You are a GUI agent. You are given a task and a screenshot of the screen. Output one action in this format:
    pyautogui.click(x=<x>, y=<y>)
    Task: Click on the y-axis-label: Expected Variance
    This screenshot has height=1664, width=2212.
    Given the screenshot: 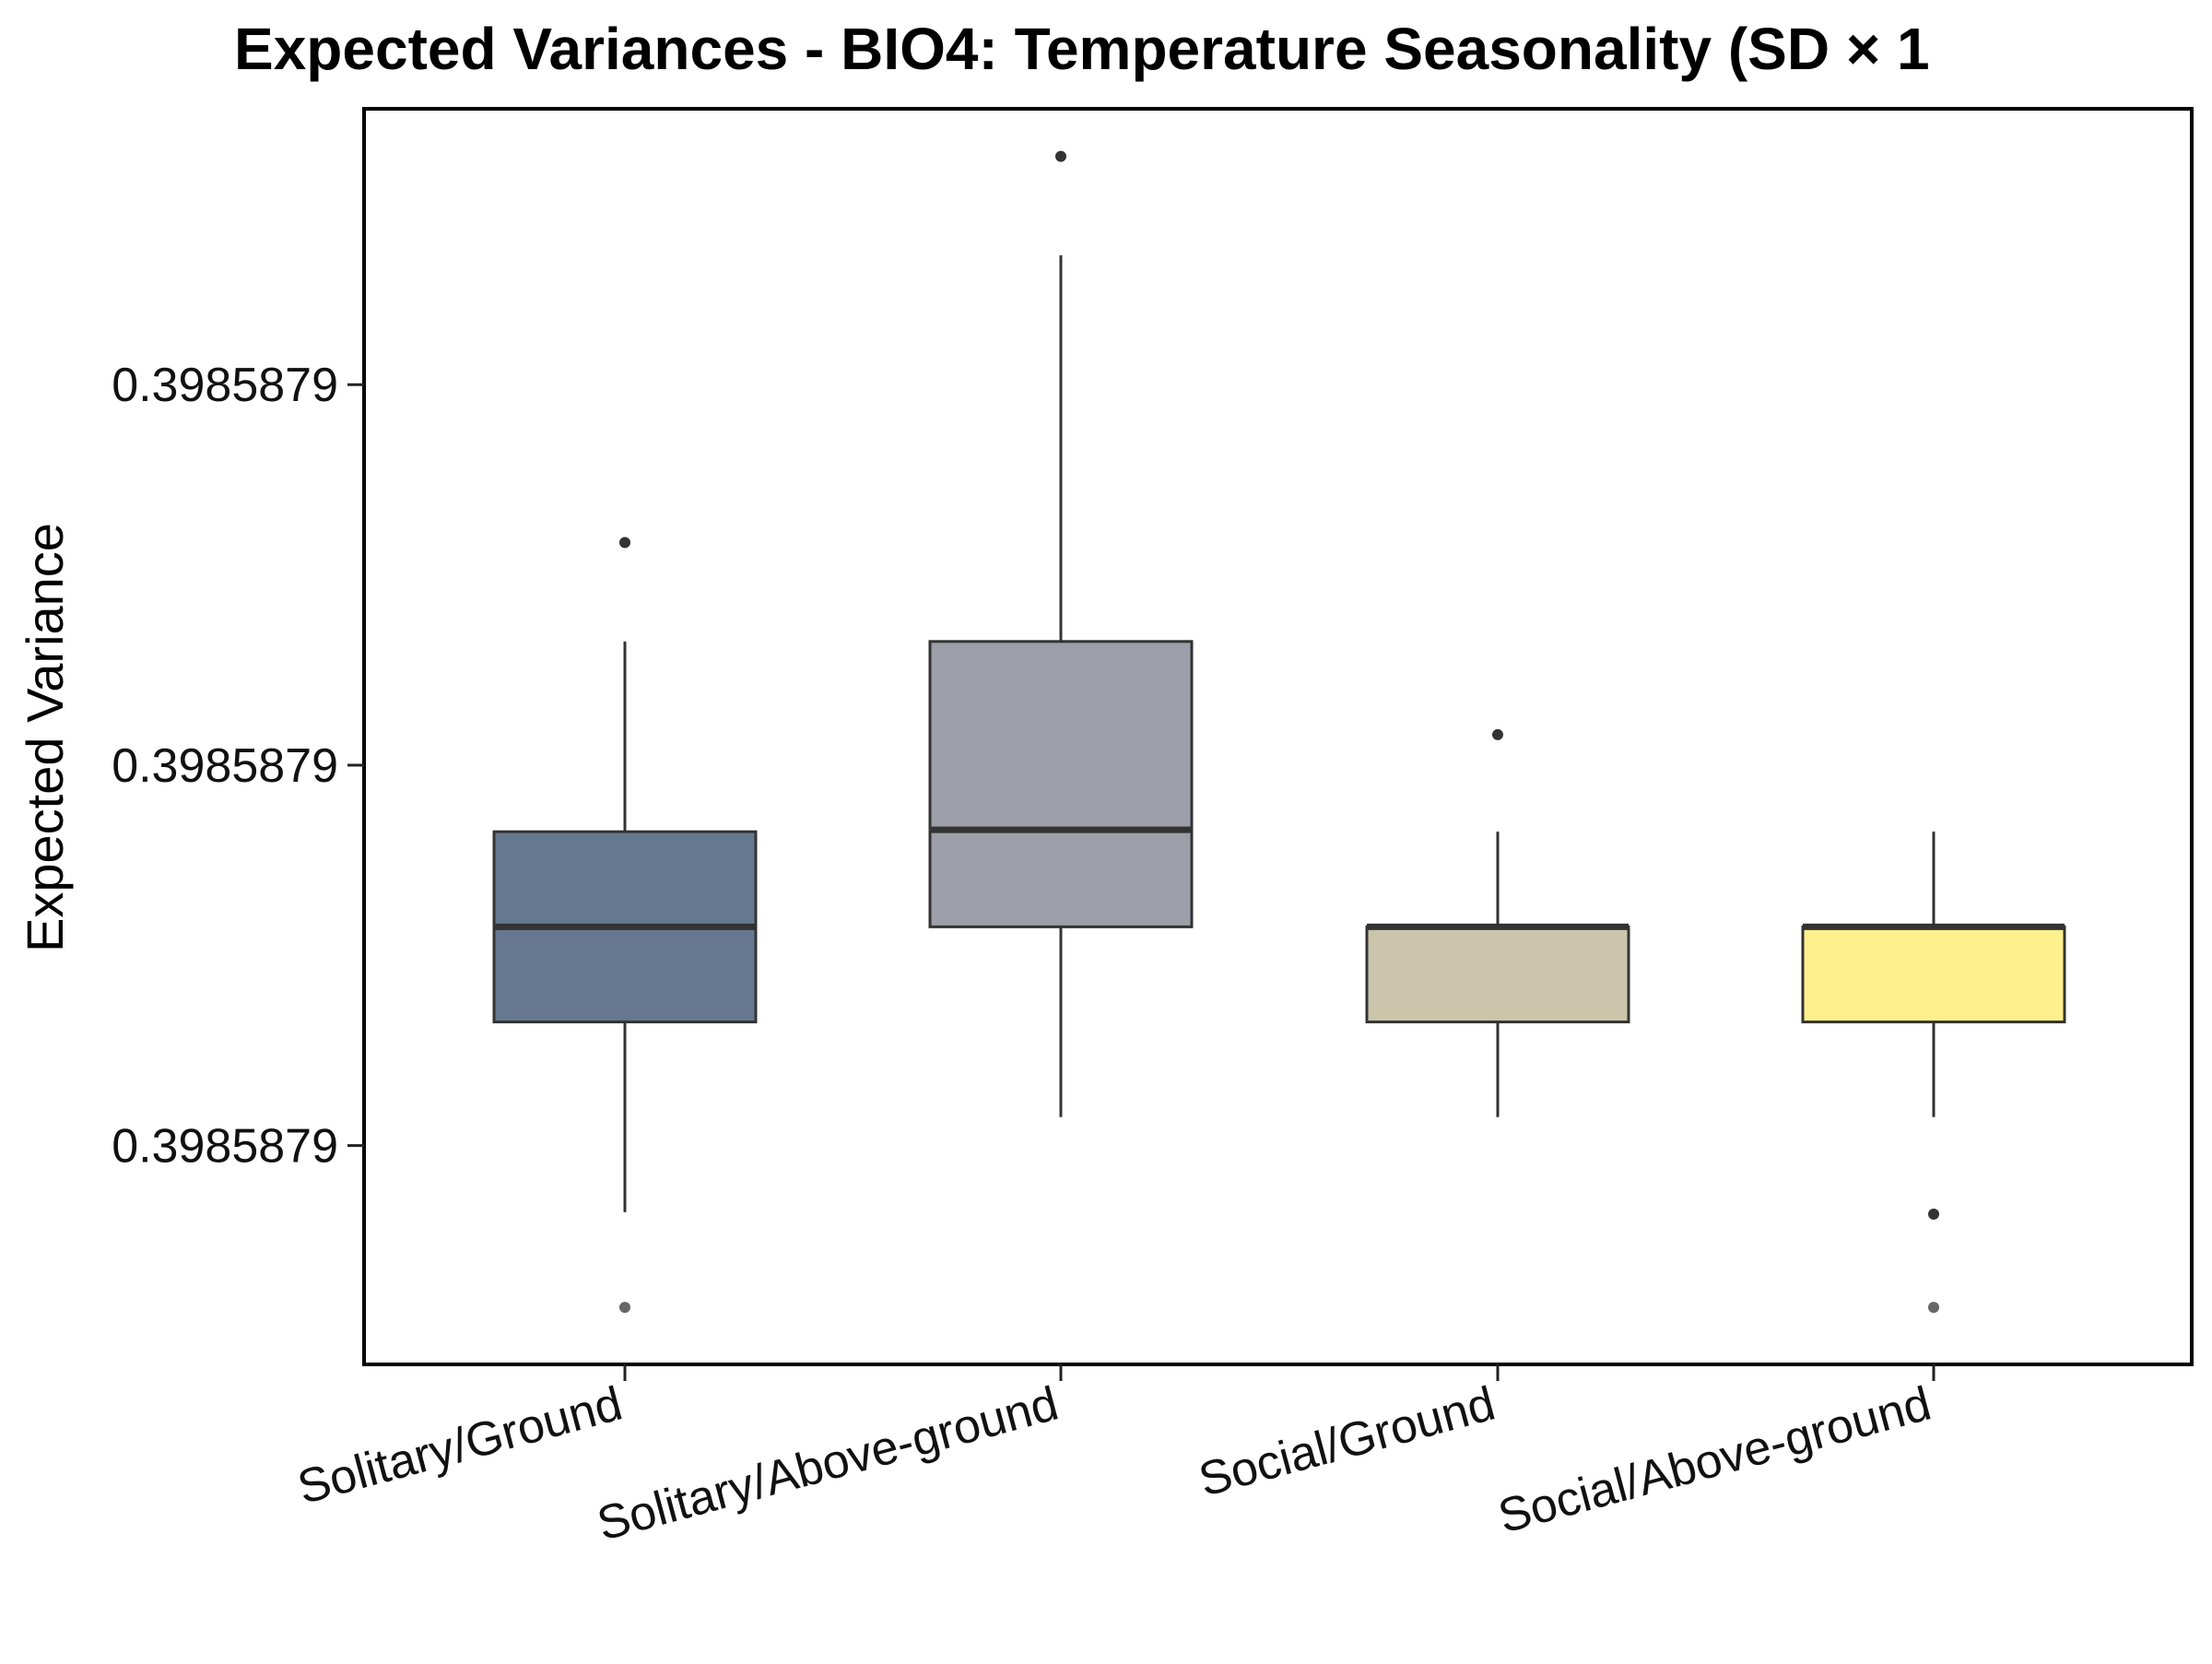 What is the action you would take?
    pyautogui.click(x=45, y=737)
    